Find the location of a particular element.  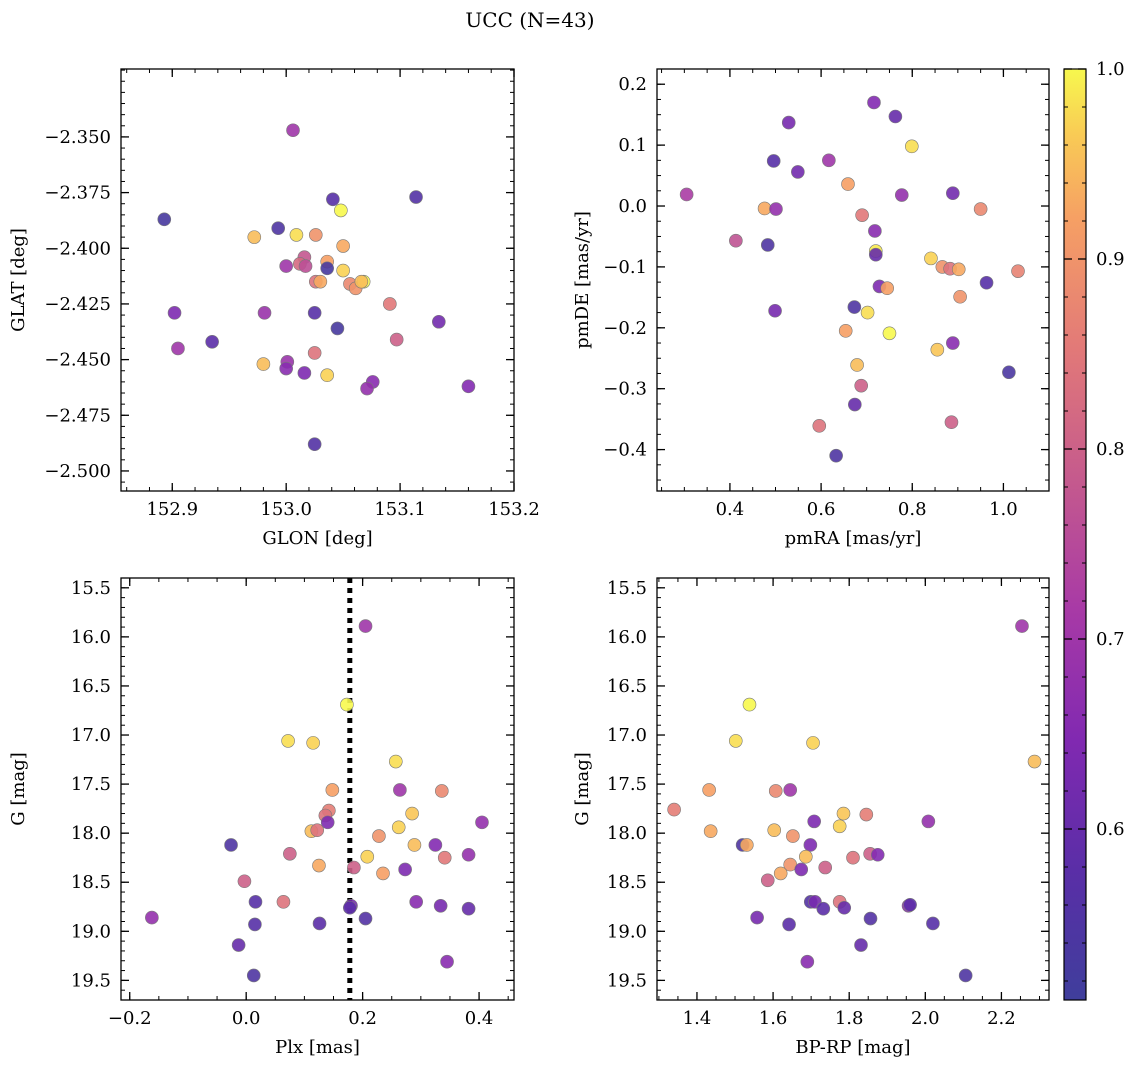

y-tick-label: −2.475 is located at coordinates (77, 415).